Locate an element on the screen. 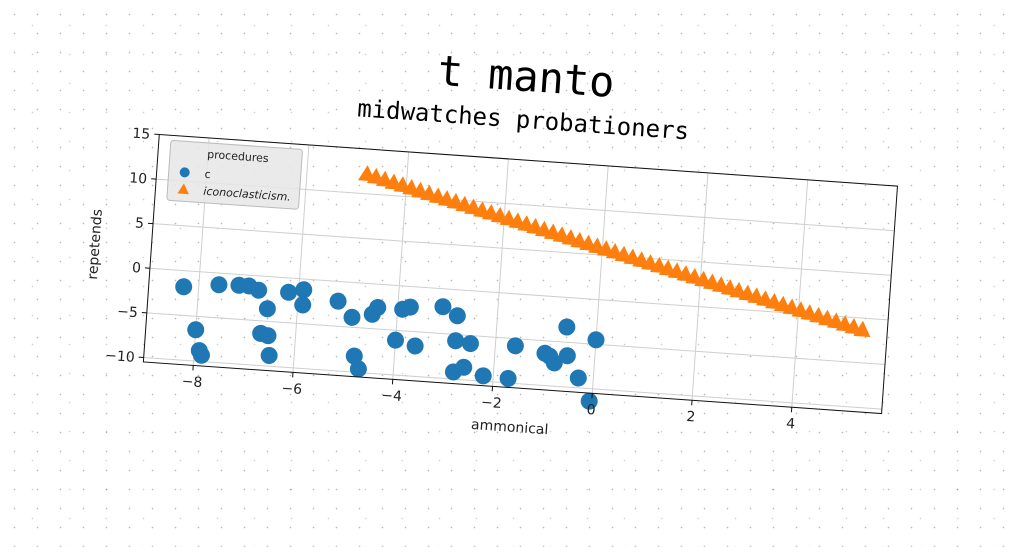  x-tick-label: −2 is located at coordinates (491, 403).